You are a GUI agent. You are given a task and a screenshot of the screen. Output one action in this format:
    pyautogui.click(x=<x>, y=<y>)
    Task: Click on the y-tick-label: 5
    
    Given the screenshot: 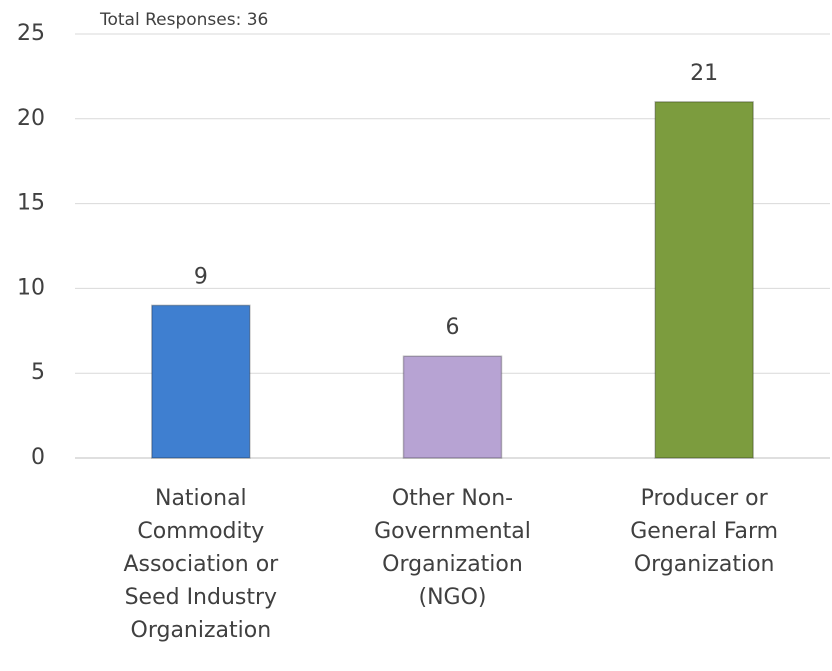 What is the action you would take?
    pyautogui.click(x=38, y=372)
    